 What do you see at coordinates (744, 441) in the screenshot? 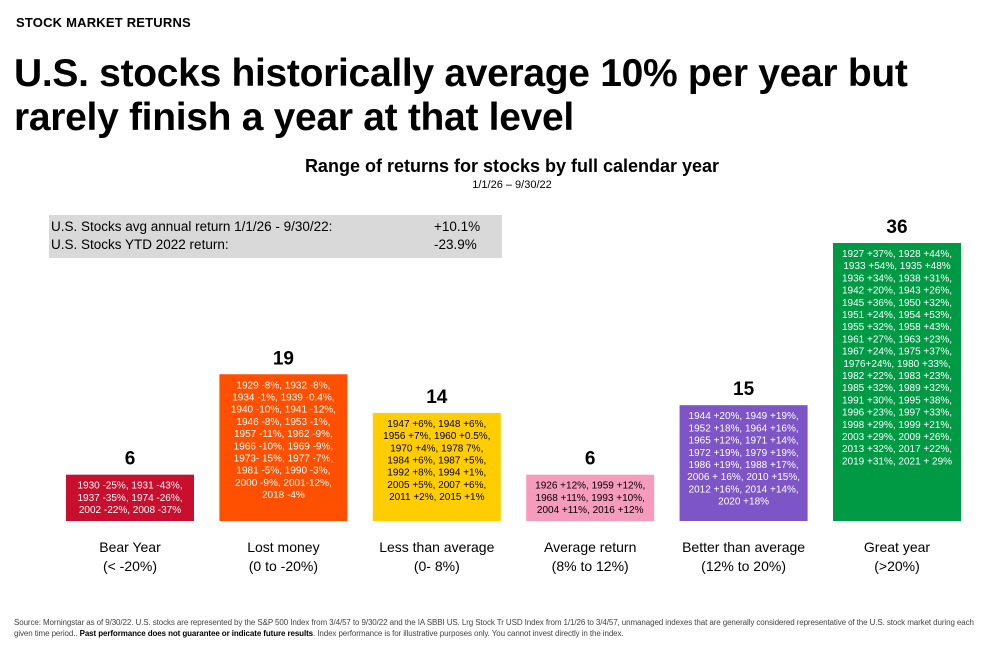
I see `year-list-line-better-than-average: 1965 +12%, 1971 +14%,` at bounding box center [744, 441].